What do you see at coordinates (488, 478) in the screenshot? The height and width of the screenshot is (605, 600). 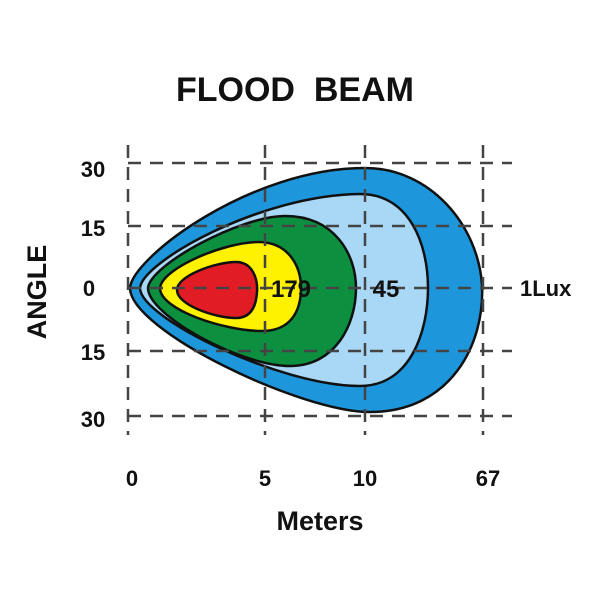 I see `x-tick: 67` at bounding box center [488, 478].